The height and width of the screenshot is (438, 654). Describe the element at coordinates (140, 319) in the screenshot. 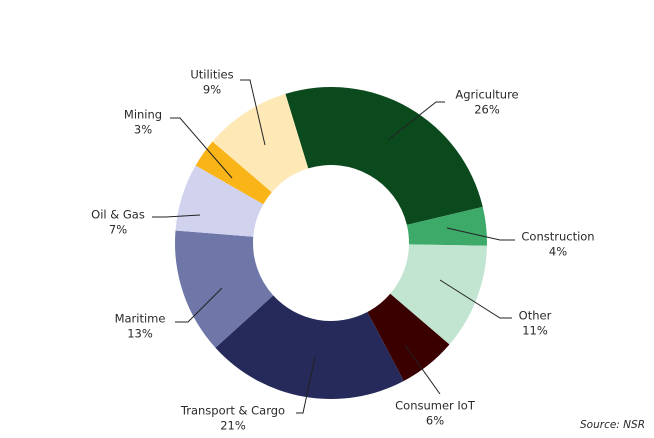

I see `slice-label: Maritime` at that location.